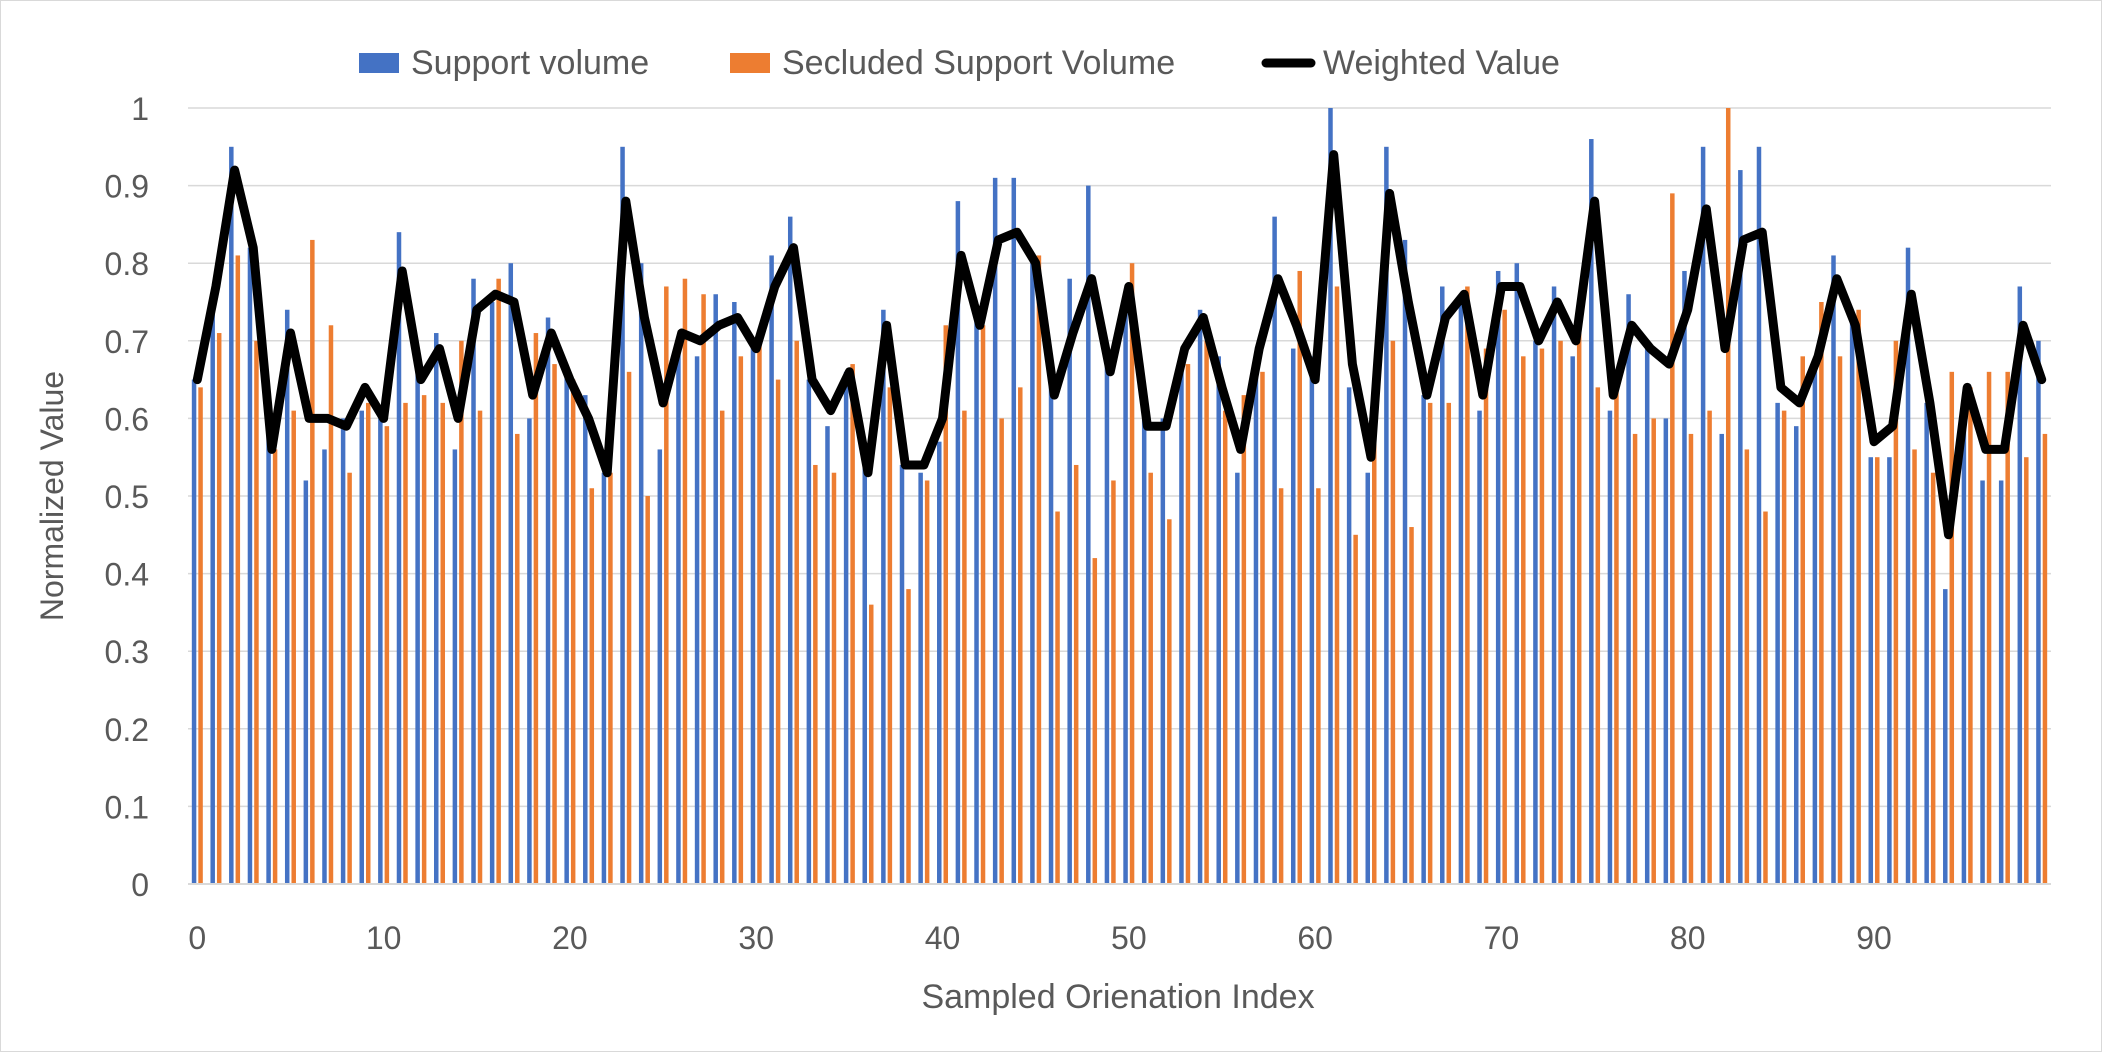 This screenshot has height=1056, width=2102. What do you see at coordinates (1441, 63) in the screenshot?
I see `legend-label-weighted: Weighted Value` at bounding box center [1441, 63].